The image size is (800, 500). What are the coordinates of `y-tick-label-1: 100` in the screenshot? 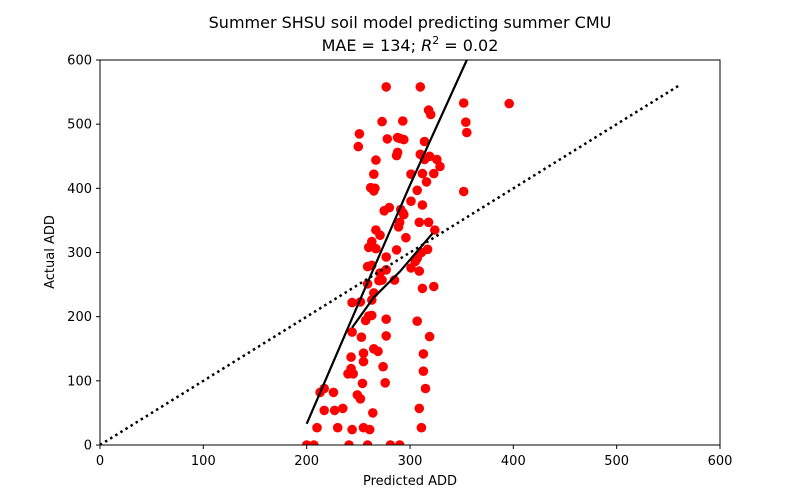 It's located at (79, 381).